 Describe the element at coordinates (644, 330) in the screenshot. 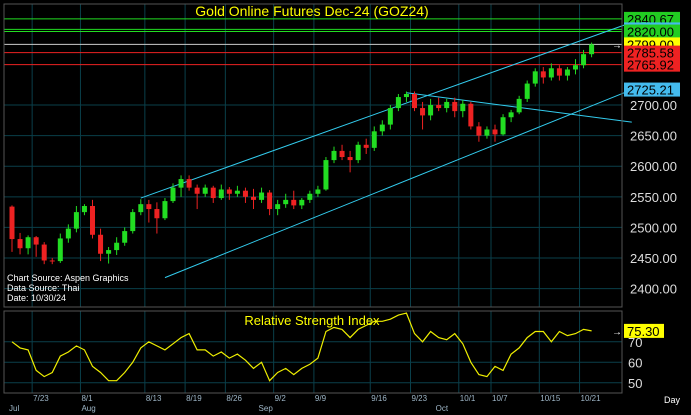

I see `rsi-last-tag` at that location.